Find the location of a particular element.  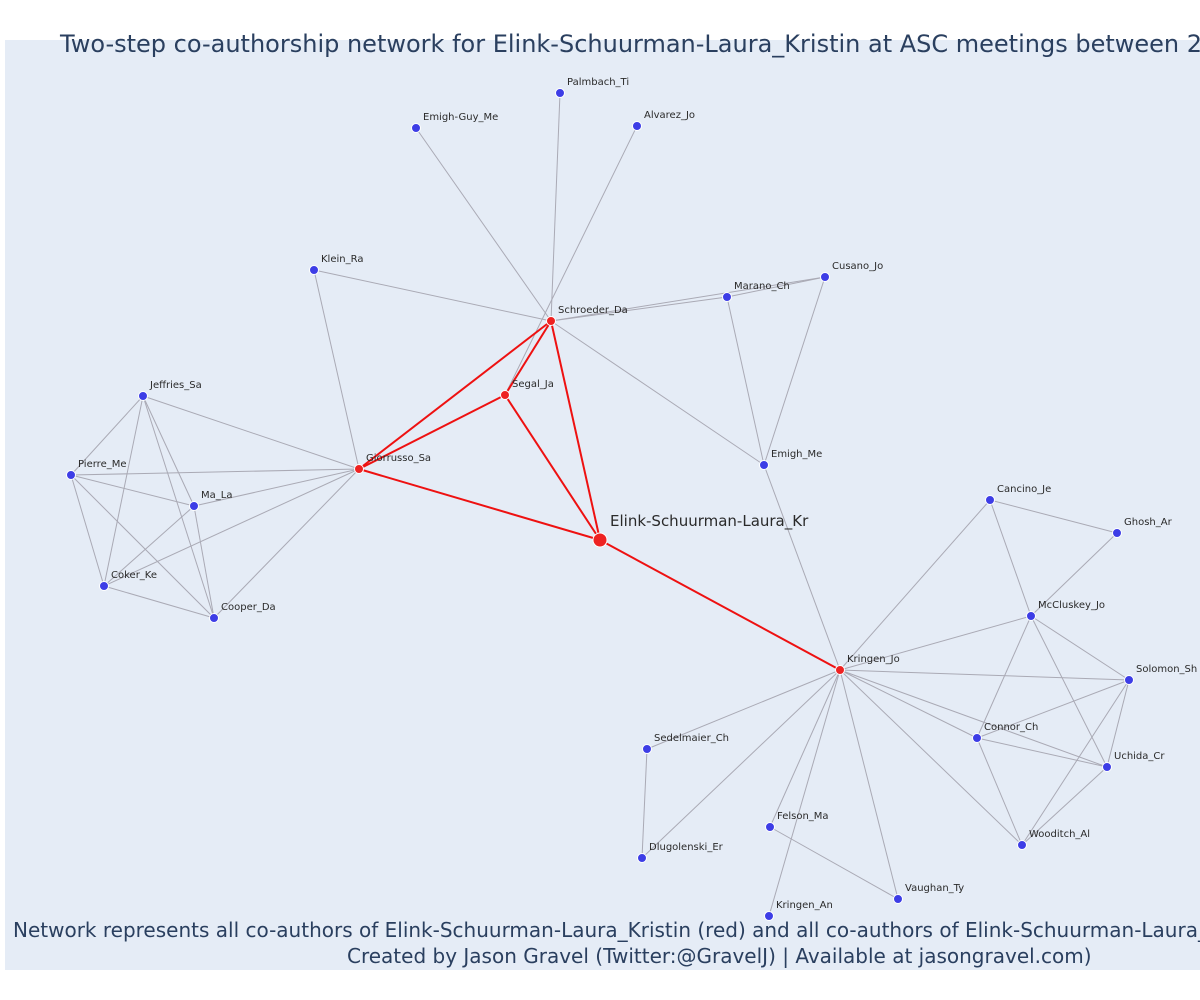

edge-Coker_Ke--Cooper_Da is located at coordinates (159, 602).